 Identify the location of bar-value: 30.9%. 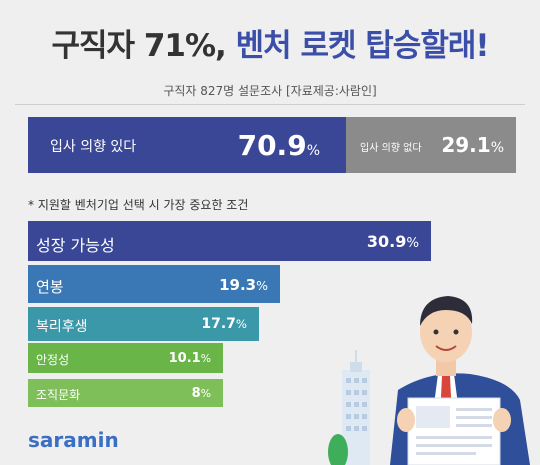
(393, 241).